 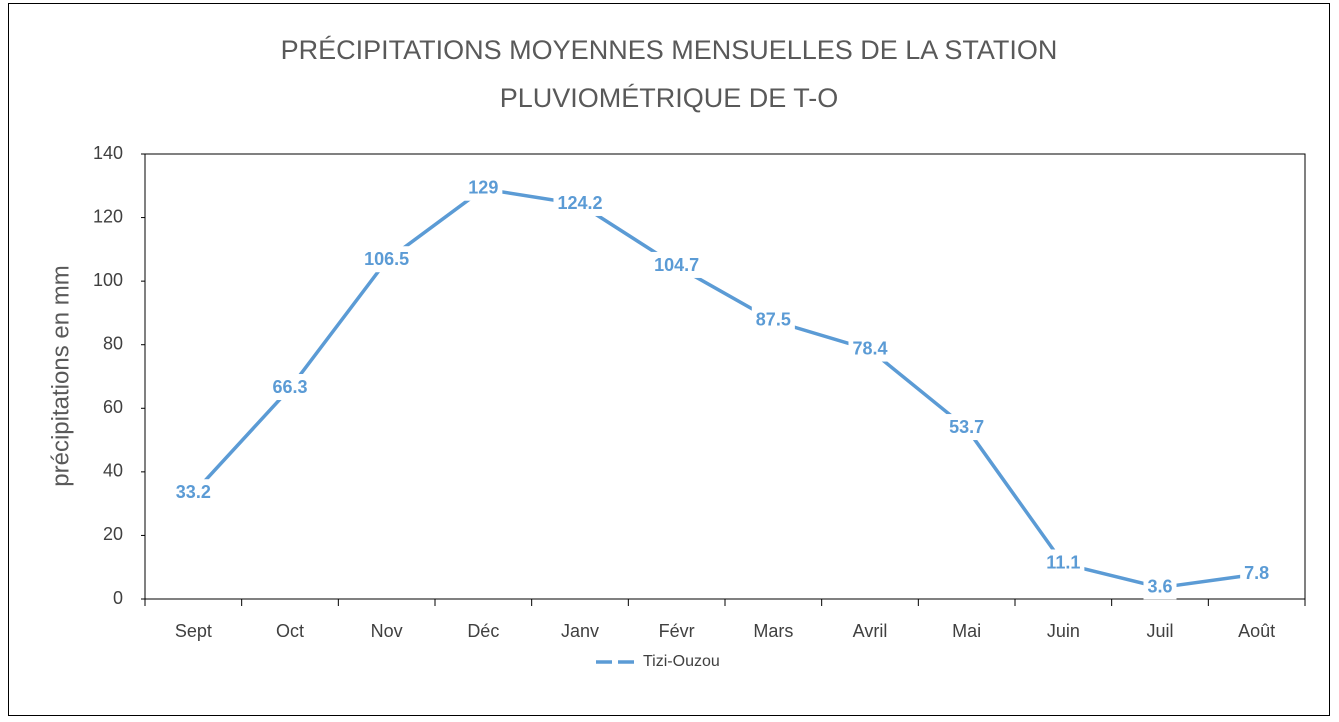 What do you see at coordinates (1159, 631) in the screenshot?
I see `x-tick-label: Juil` at bounding box center [1159, 631].